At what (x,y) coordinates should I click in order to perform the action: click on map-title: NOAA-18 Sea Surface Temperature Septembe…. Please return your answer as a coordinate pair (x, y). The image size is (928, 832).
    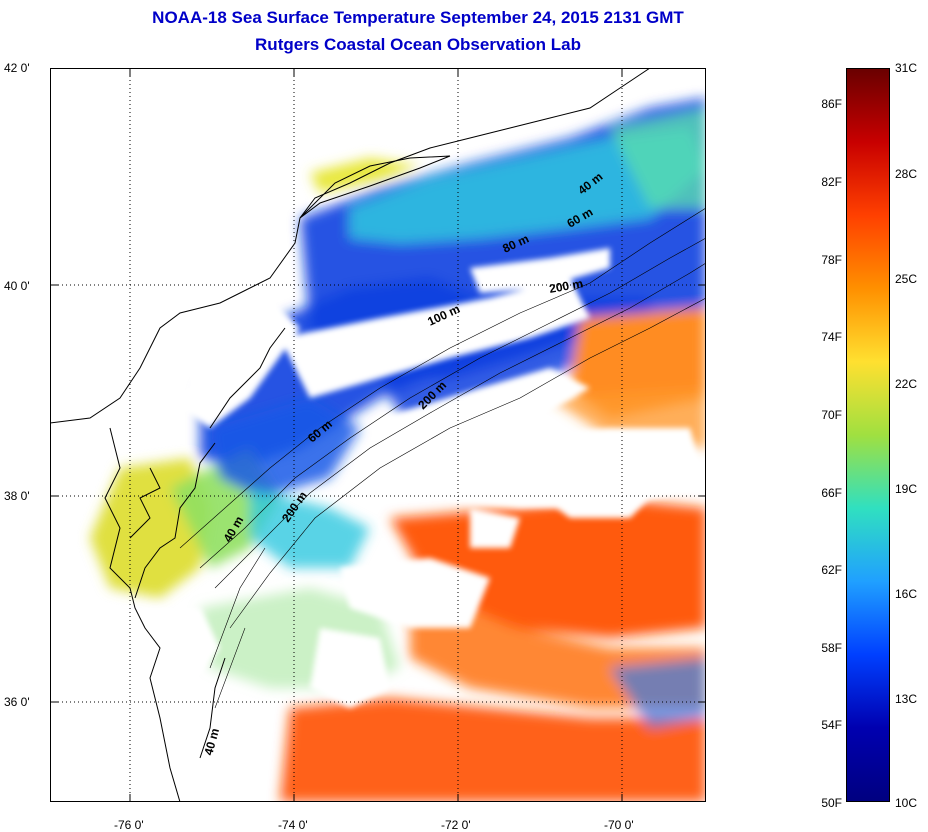
    Looking at the image, I should click on (418, 17).